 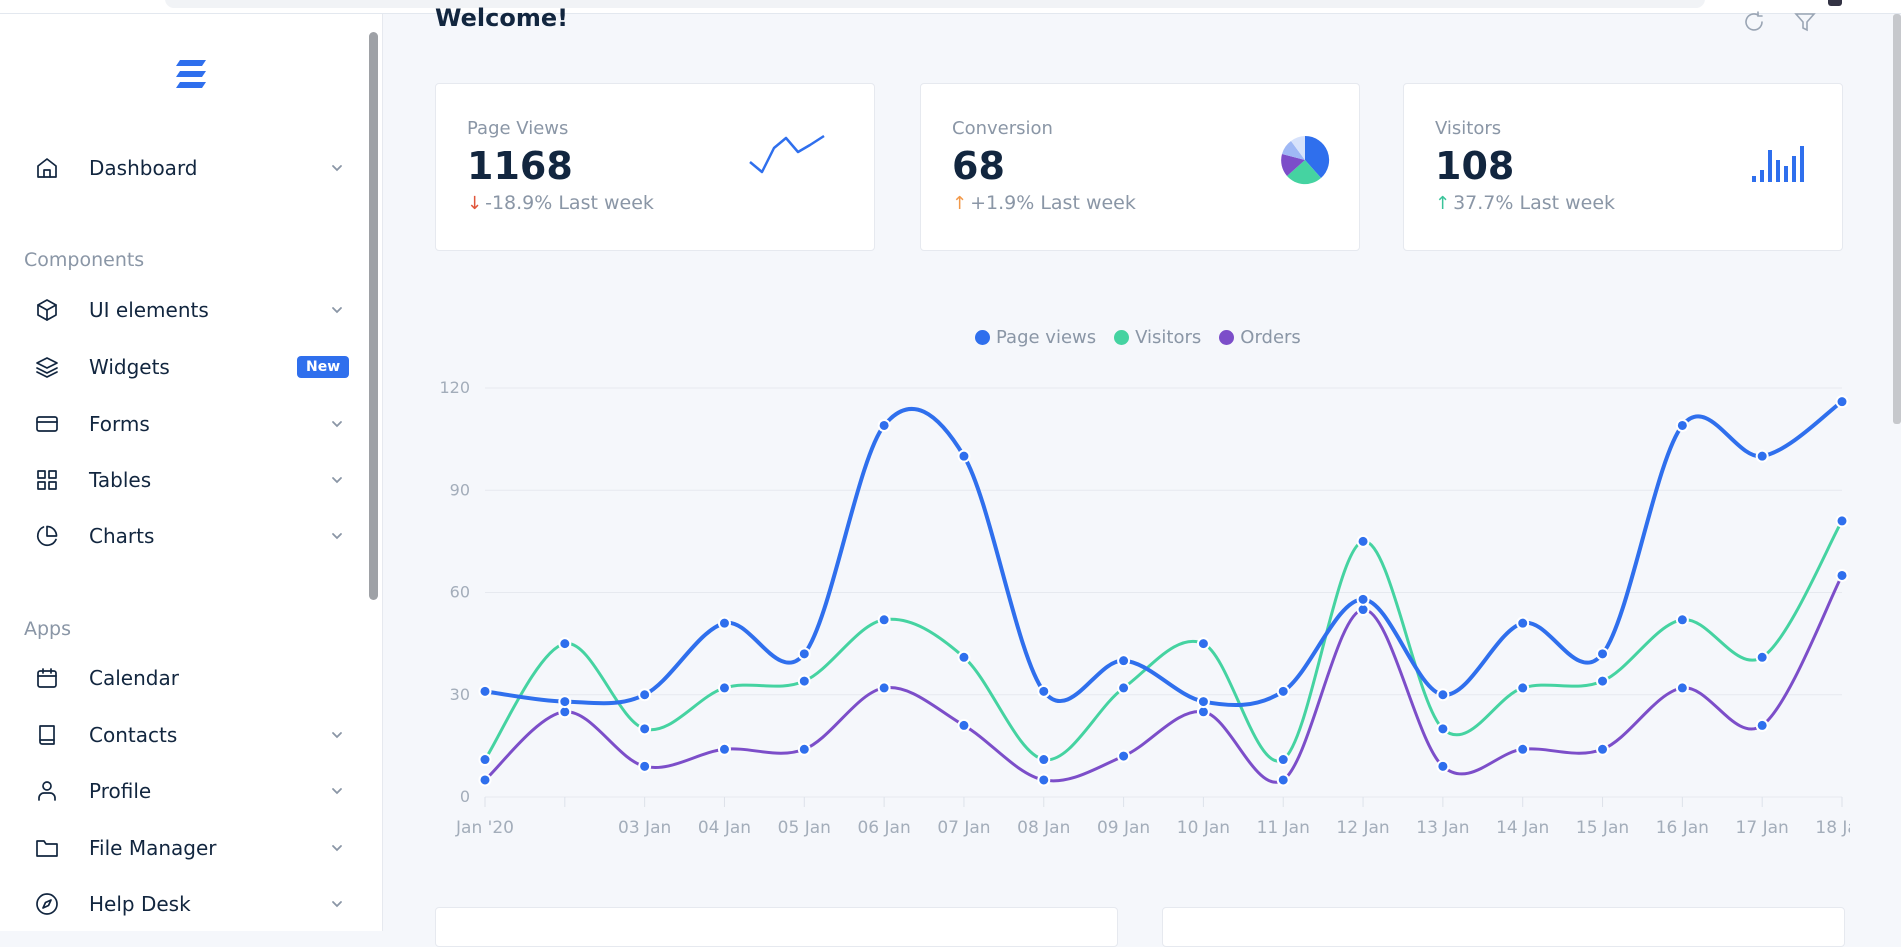 What do you see at coordinates (1602, 828) in the screenshot?
I see `x-tick-label: 15 Jan` at bounding box center [1602, 828].